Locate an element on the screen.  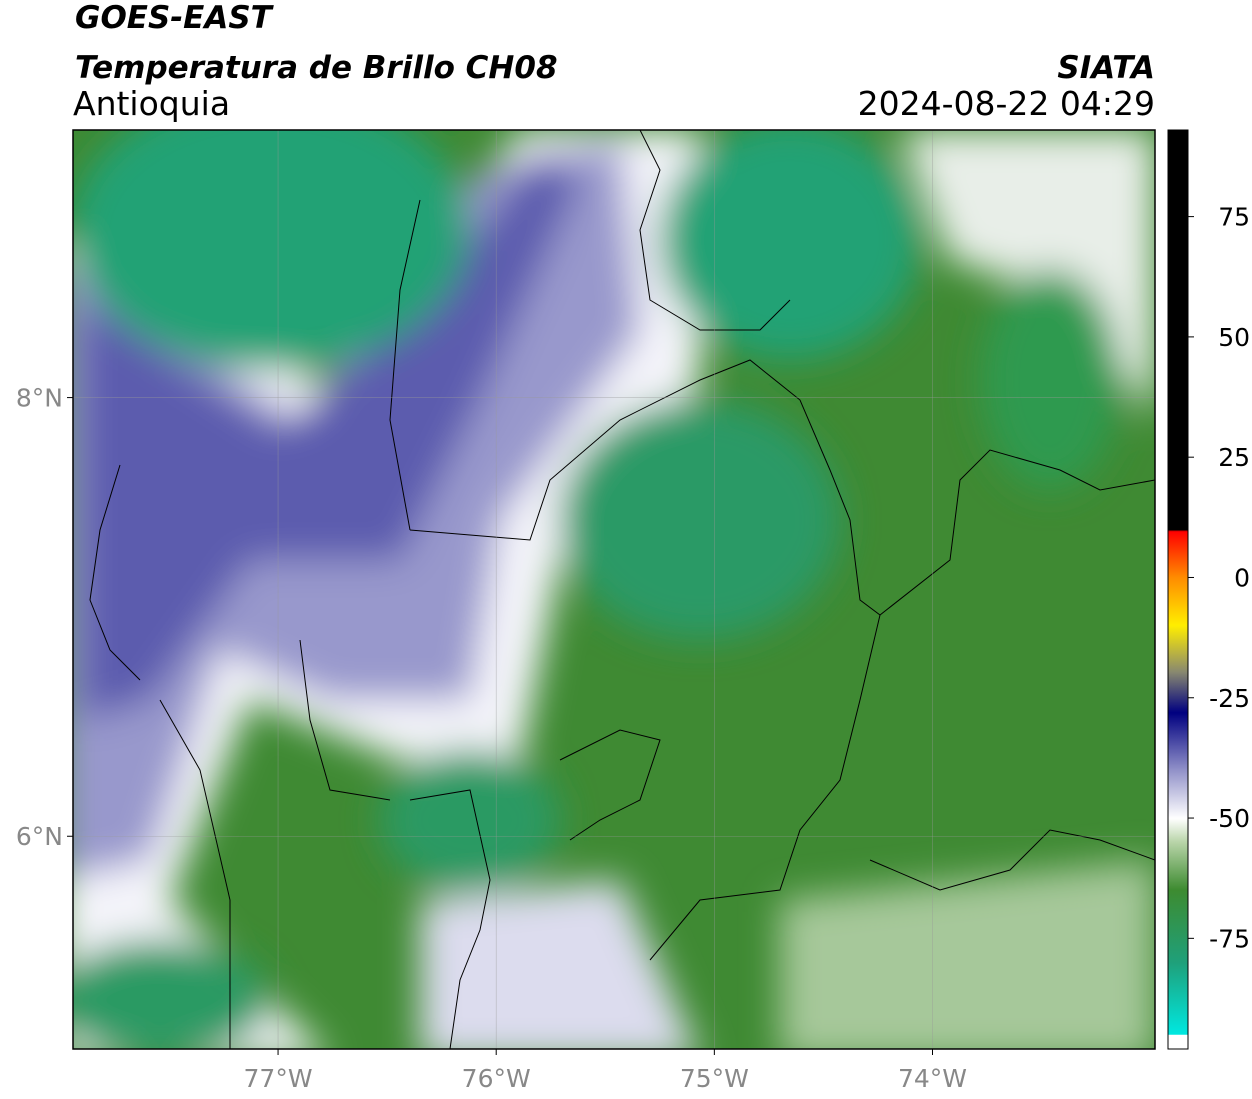
region: Antioquia is located at coordinates (151, 103).